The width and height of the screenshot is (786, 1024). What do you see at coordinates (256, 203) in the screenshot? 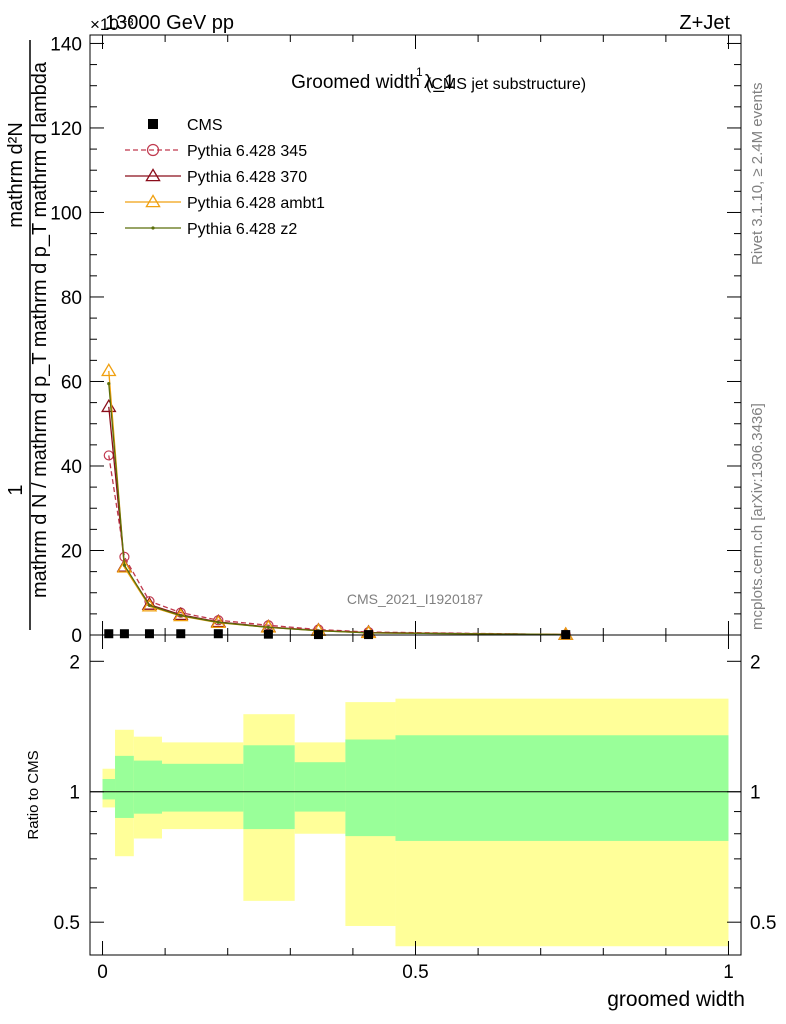
I see `legend-label: Pythia 6.428 ambt1` at bounding box center [256, 203].